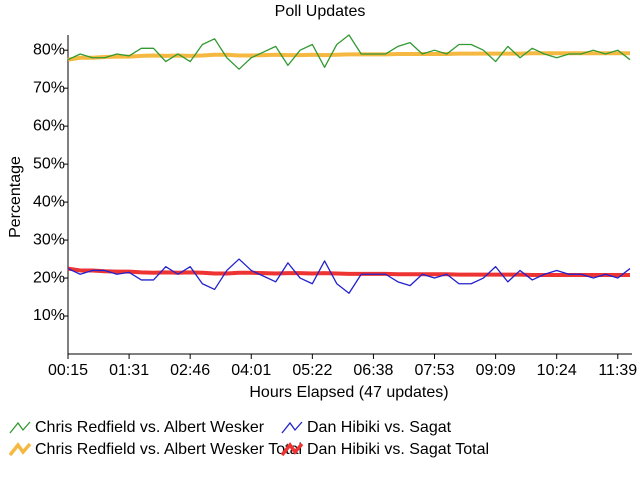  I want to click on x-tick-label: 11:39, so click(617, 370).